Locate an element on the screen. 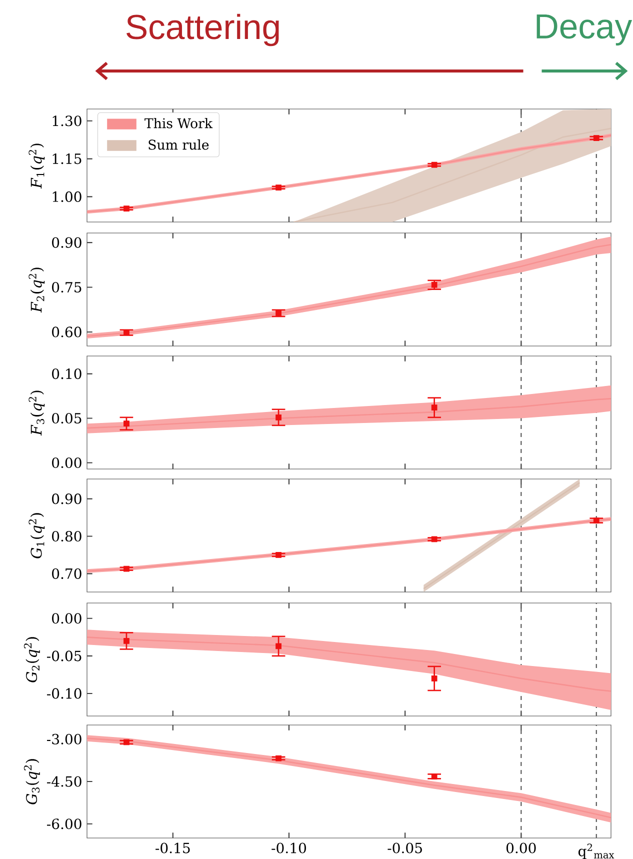  x-tick-label: -0.10 is located at coordinates (289, 848).